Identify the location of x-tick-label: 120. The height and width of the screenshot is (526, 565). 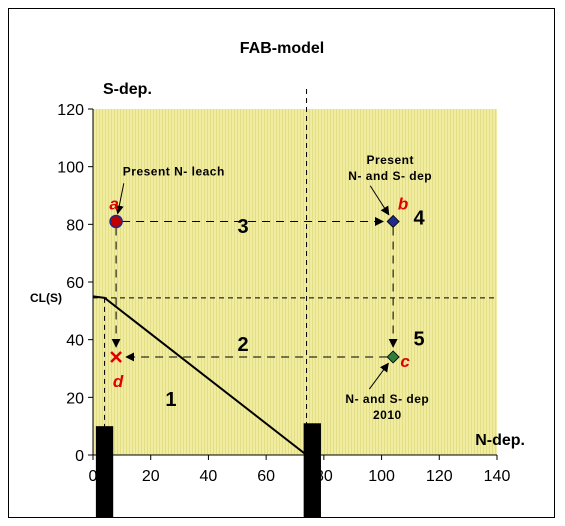
(439, 476).